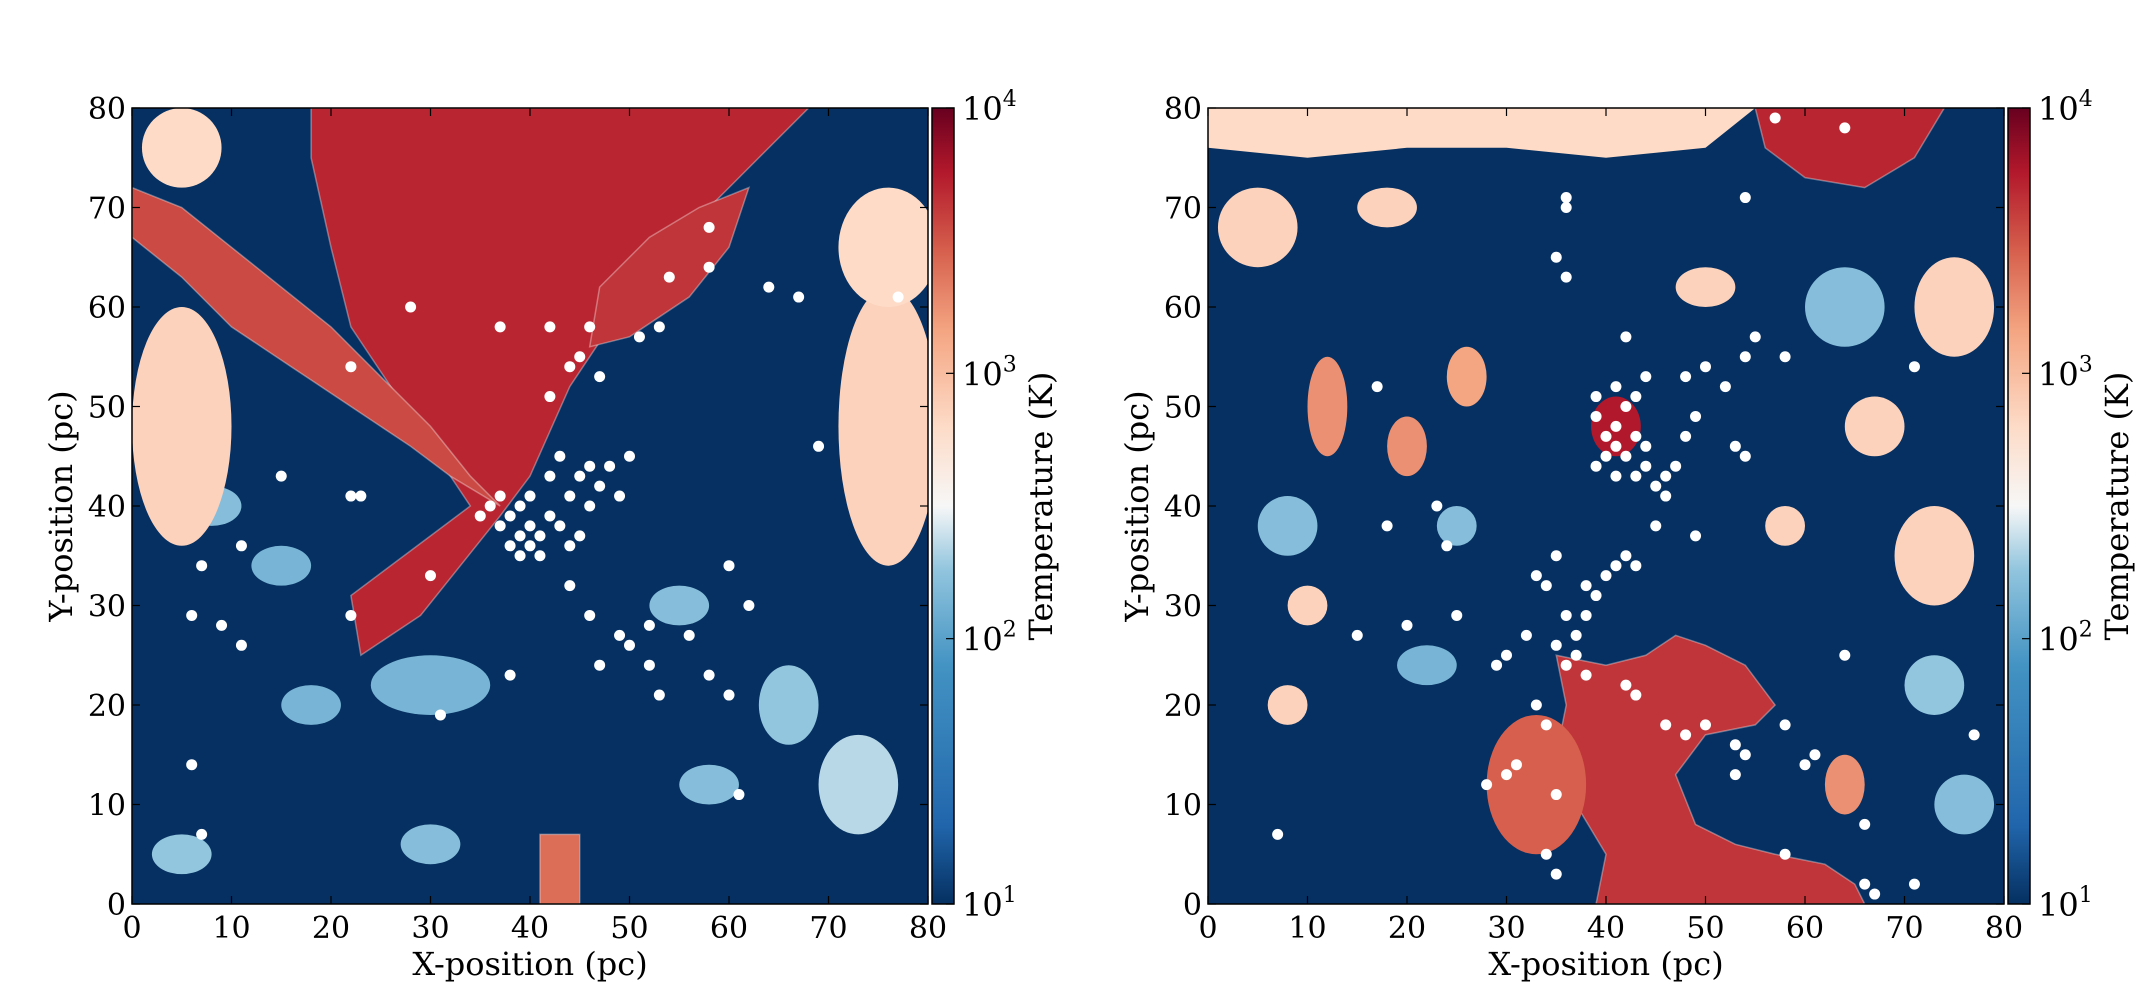 Image resolution: width=2150 pixels, height=1000 pixels. What do you see at coordinates (1183, 109) in the screenshot?
I see `y-tick-label: 80` at bounding box center [1183, 109].